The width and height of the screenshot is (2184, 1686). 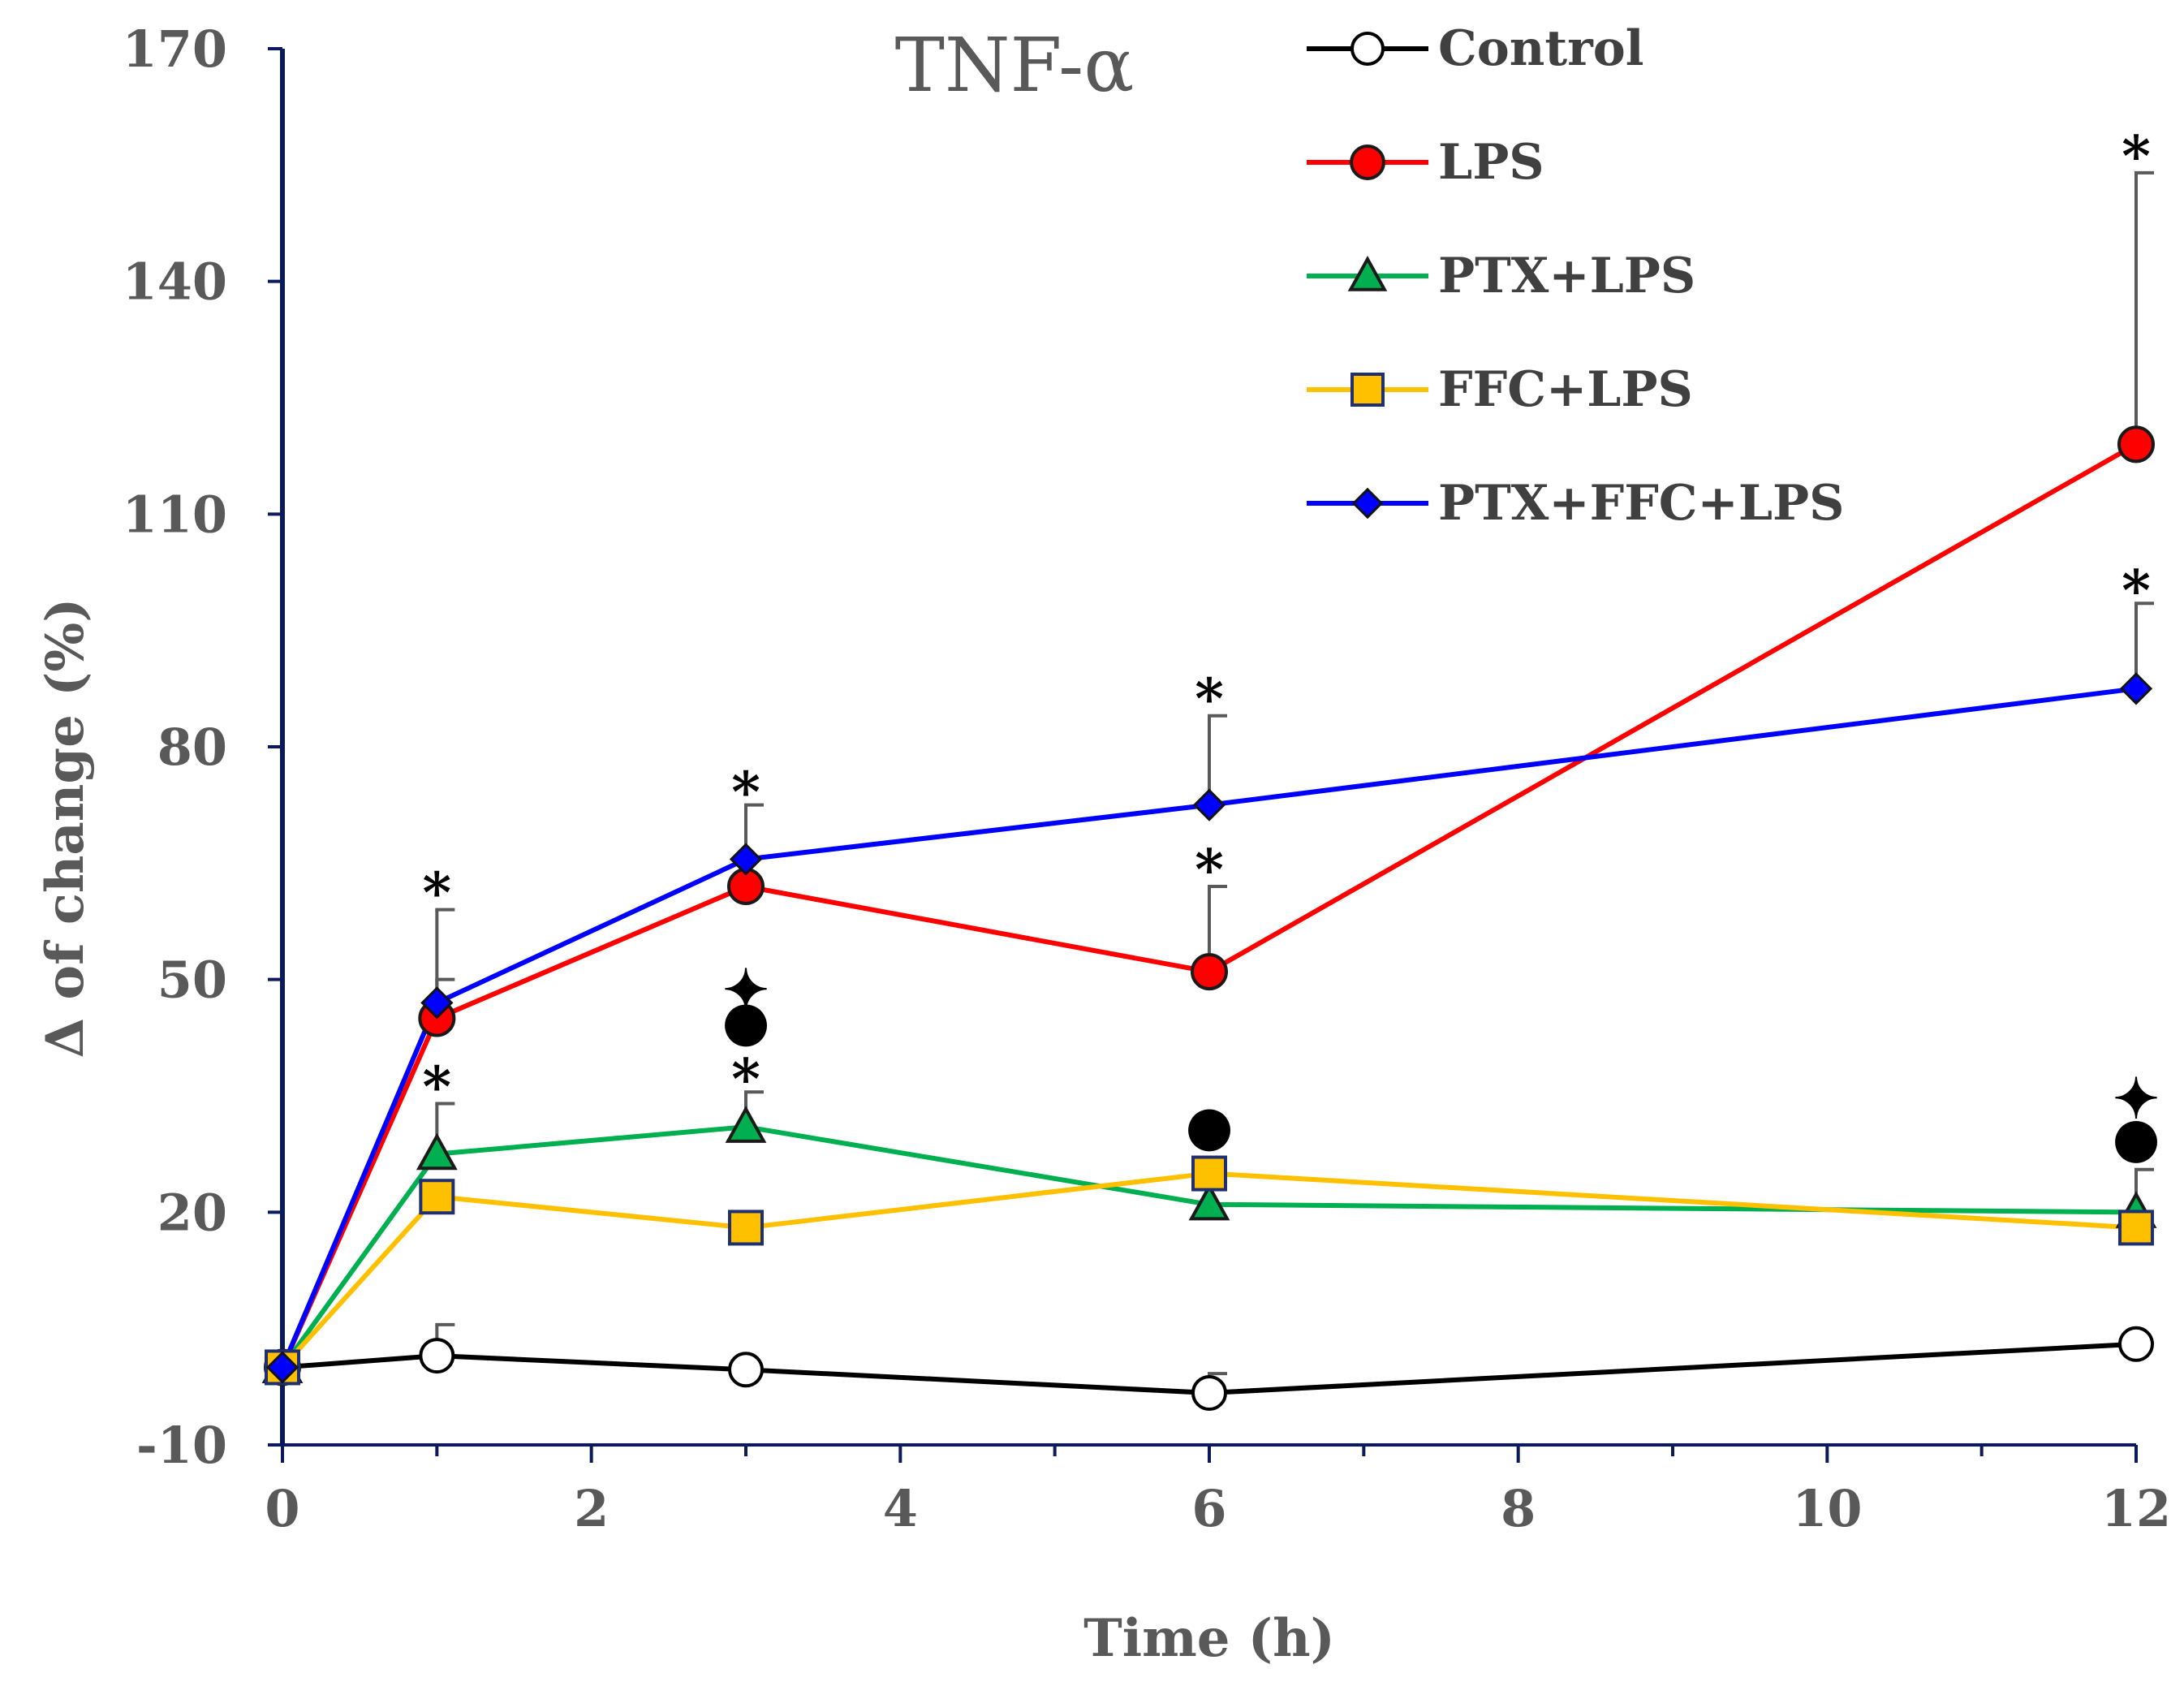 I want to click on y-tick-label: -10, so click(x=182, y=1445).